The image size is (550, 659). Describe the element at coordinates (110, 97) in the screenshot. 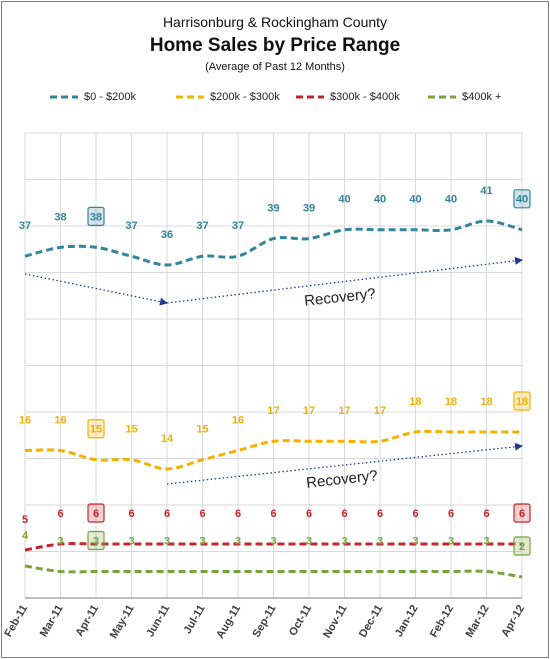

I see `legend-label: $0 - $200k` at that location.